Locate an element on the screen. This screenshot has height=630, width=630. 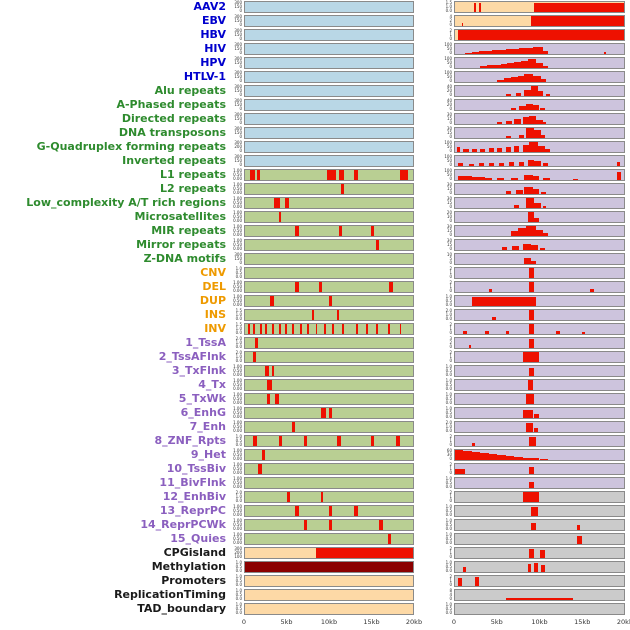
y-axis-ticks-right: 40 20 0 is located at coordinates (441, 91).